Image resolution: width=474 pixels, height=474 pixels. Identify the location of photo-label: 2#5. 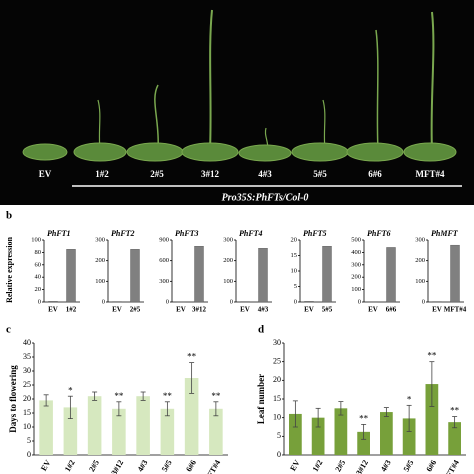
(157, 174).